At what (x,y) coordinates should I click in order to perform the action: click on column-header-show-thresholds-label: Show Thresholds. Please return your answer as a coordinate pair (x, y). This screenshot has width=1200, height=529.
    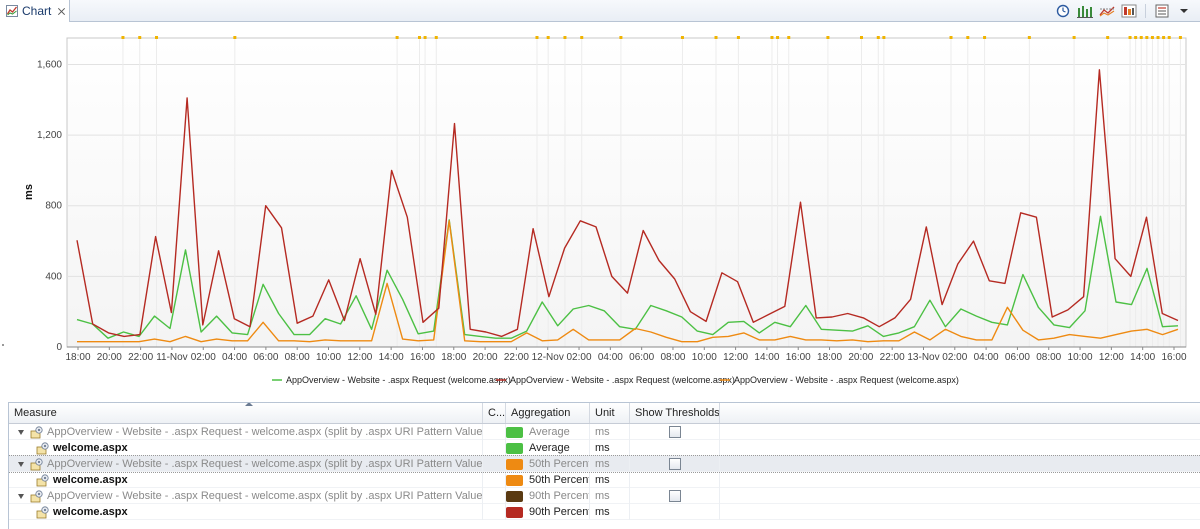
    Looking at the image, I should click on (677, 413).